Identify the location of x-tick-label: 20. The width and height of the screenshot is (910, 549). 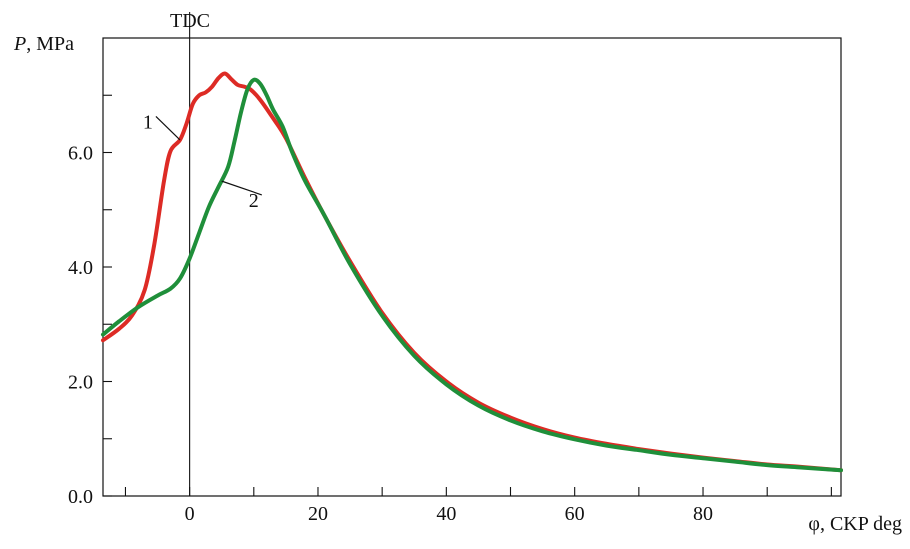
(318, 514).